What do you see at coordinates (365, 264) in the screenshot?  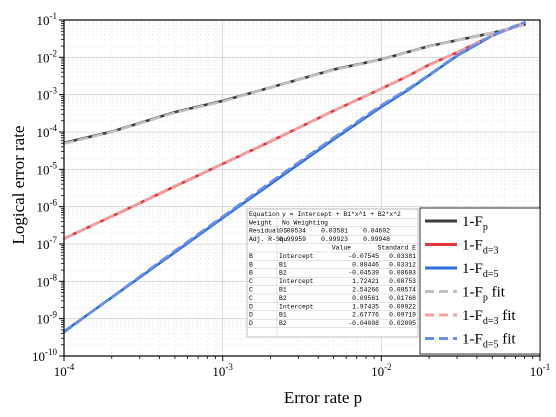 I see `fit-table-param-value: 0.88446` at bounding box center [365, 264].